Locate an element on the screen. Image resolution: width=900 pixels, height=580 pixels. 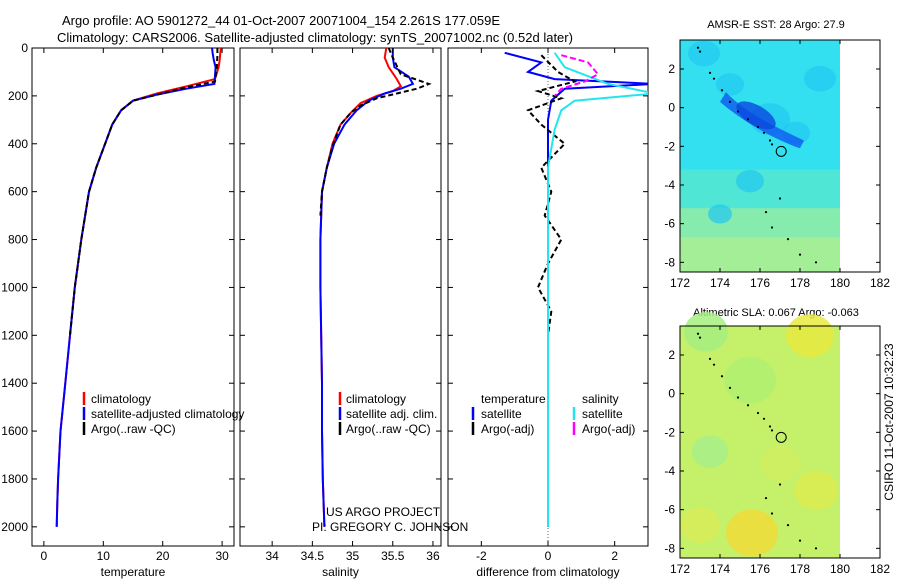
legend-temp-satellite: satellite is located at coordinates (501, 414).